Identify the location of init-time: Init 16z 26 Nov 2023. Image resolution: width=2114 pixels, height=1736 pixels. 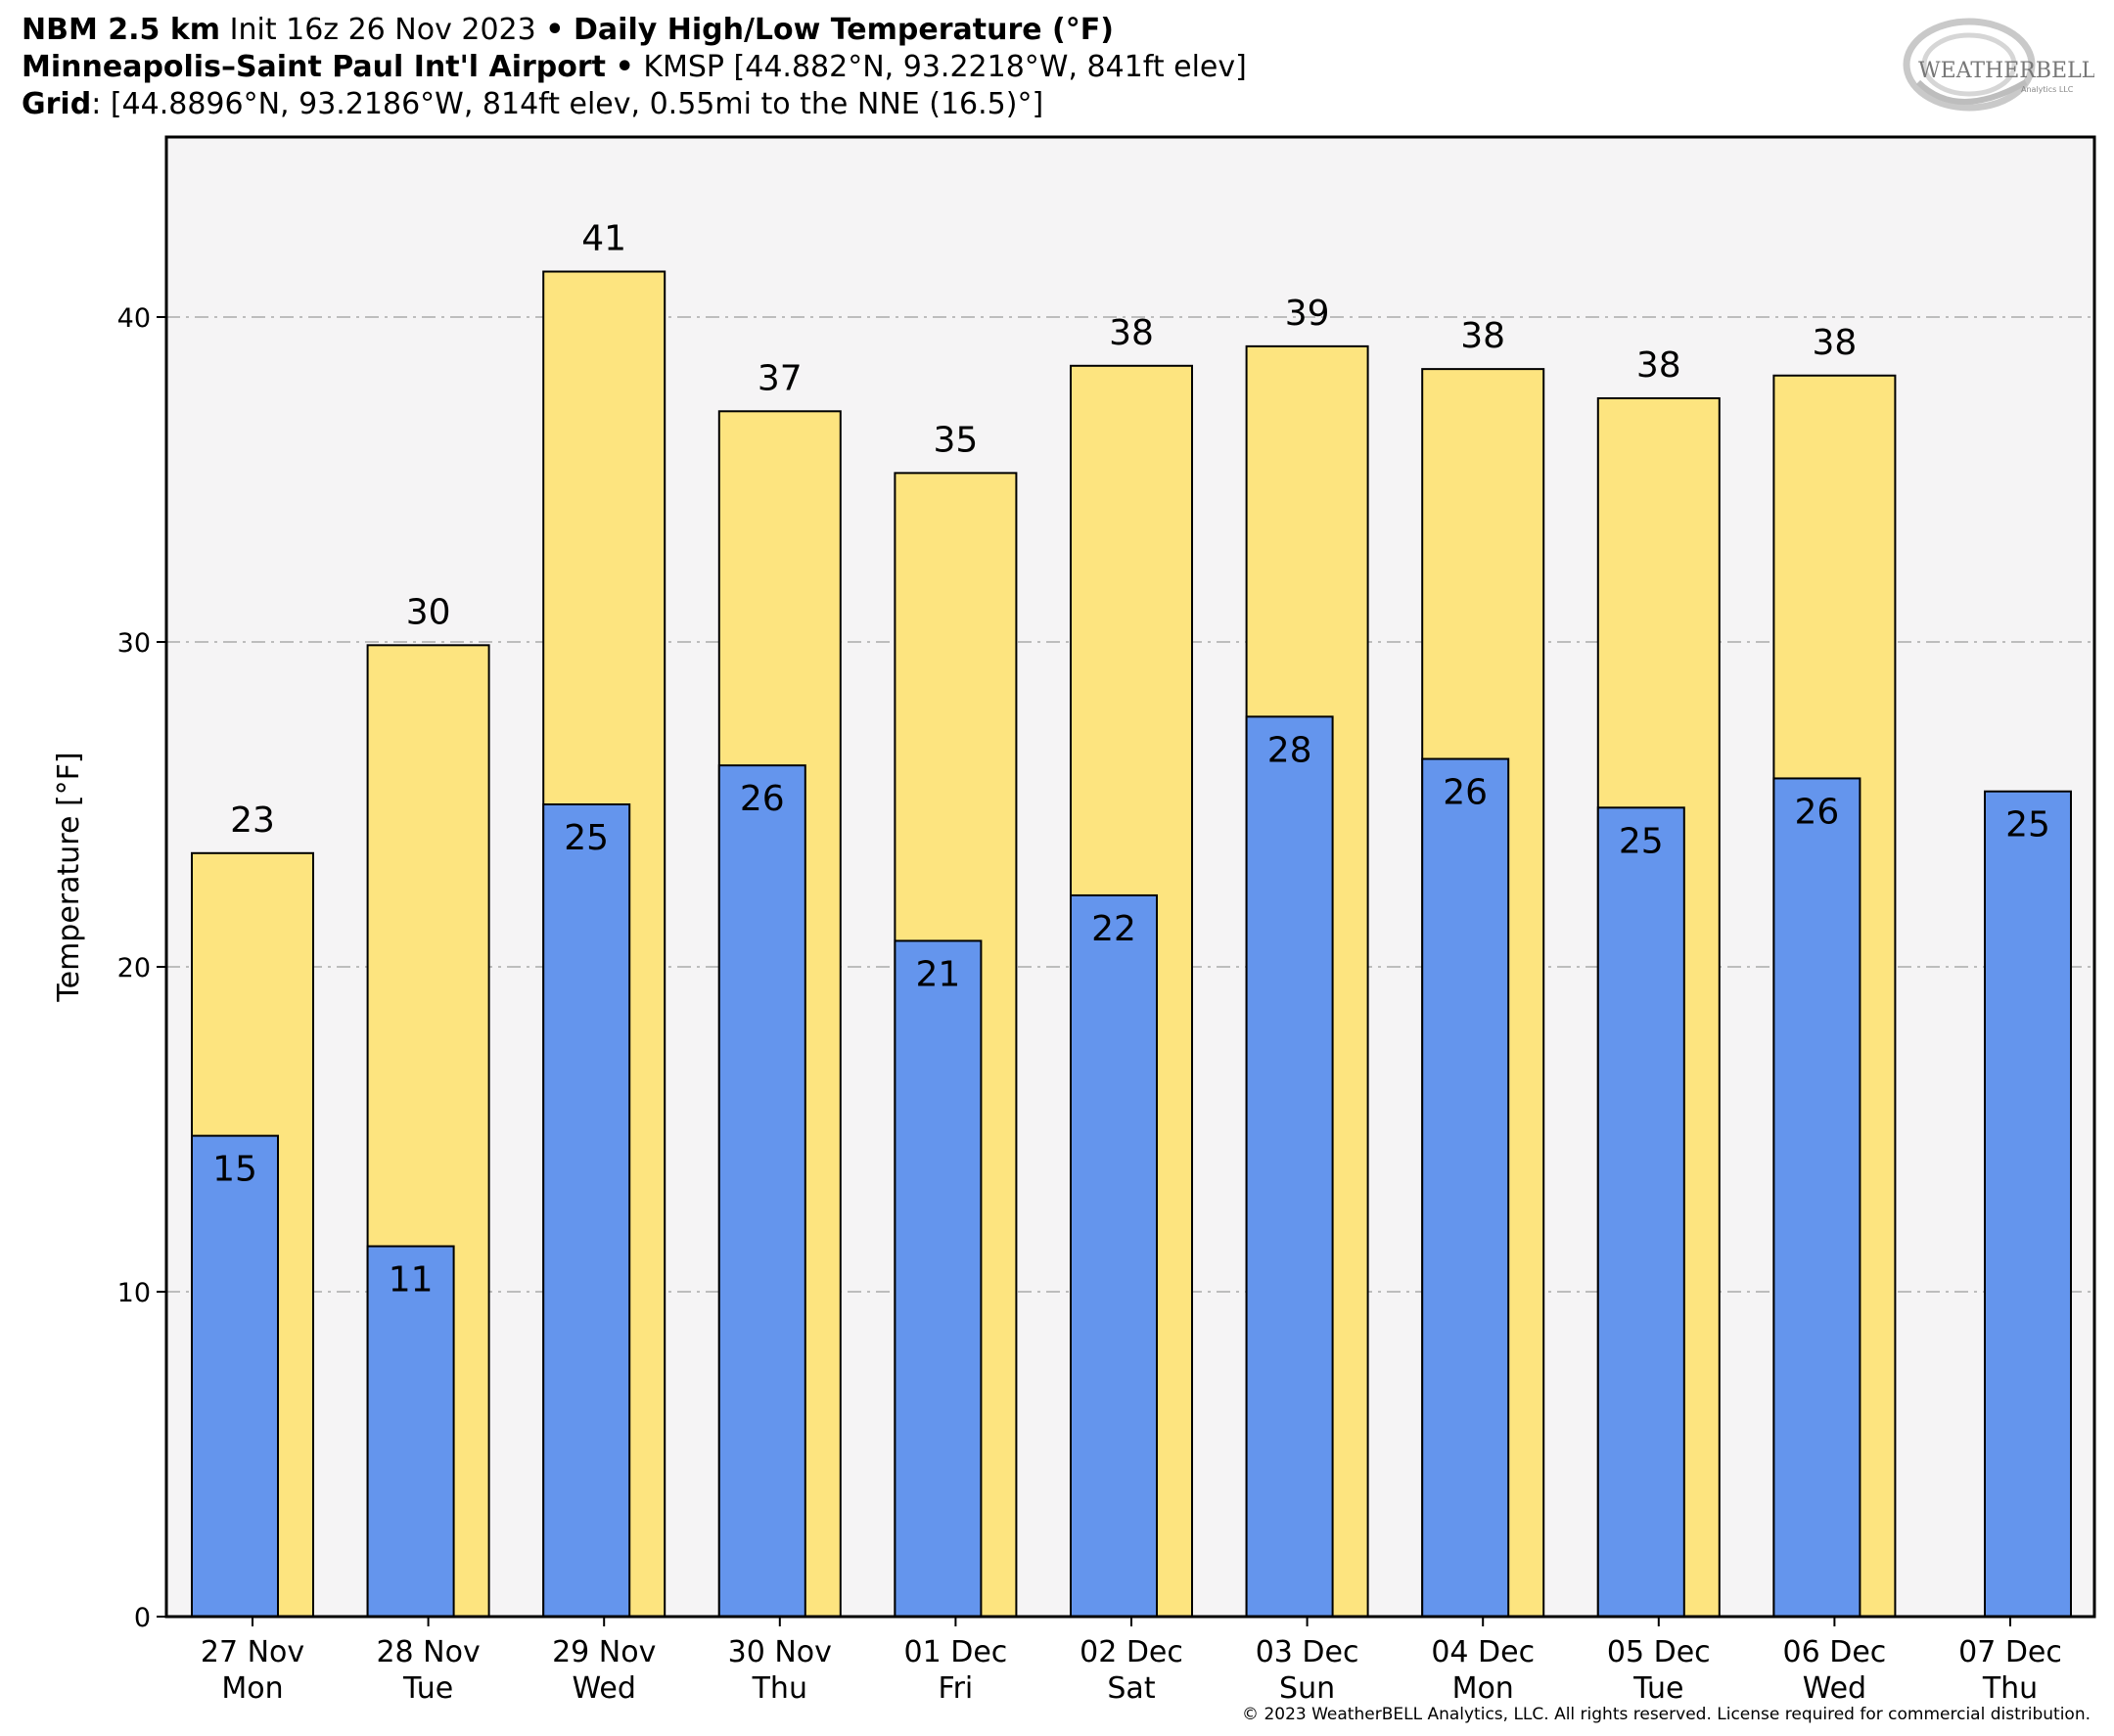
(383, 30).